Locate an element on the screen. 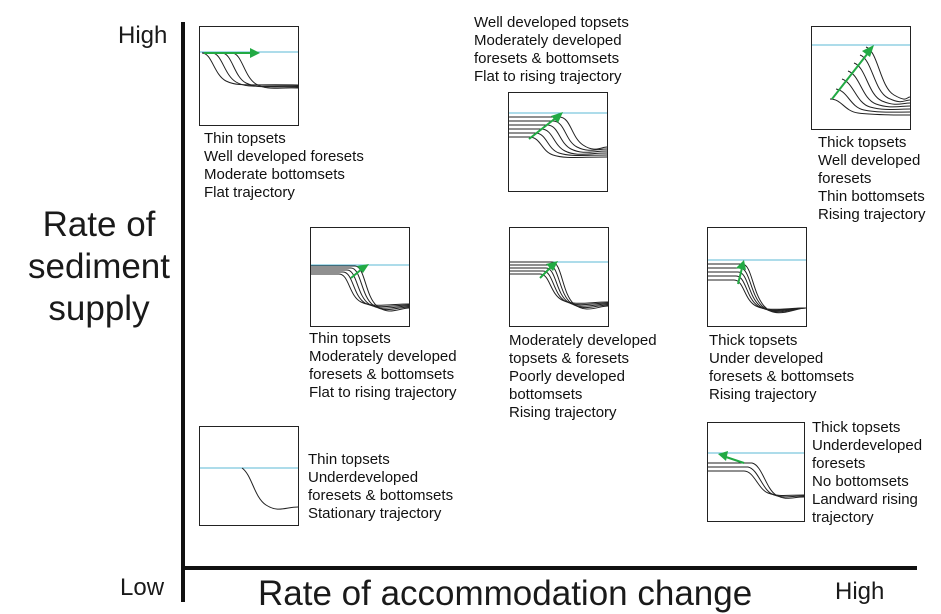 Image resolution: width=941 pixels, height=614 pixels. description-line: No bottomsets is located at coordinates (860, 481).